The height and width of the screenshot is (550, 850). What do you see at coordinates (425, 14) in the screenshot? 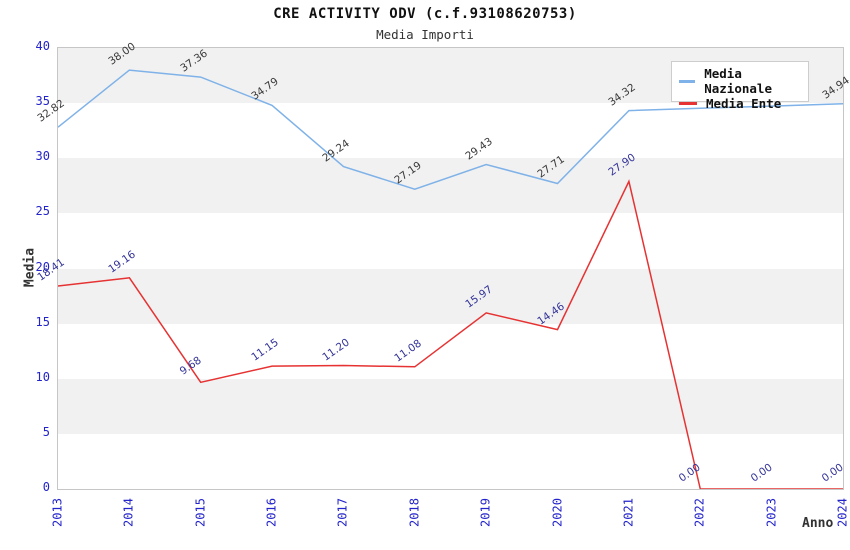
I see `chart-title: CRE ACTIVITY ODV (c.f.93108620753)` at bounding box center [425, 14].